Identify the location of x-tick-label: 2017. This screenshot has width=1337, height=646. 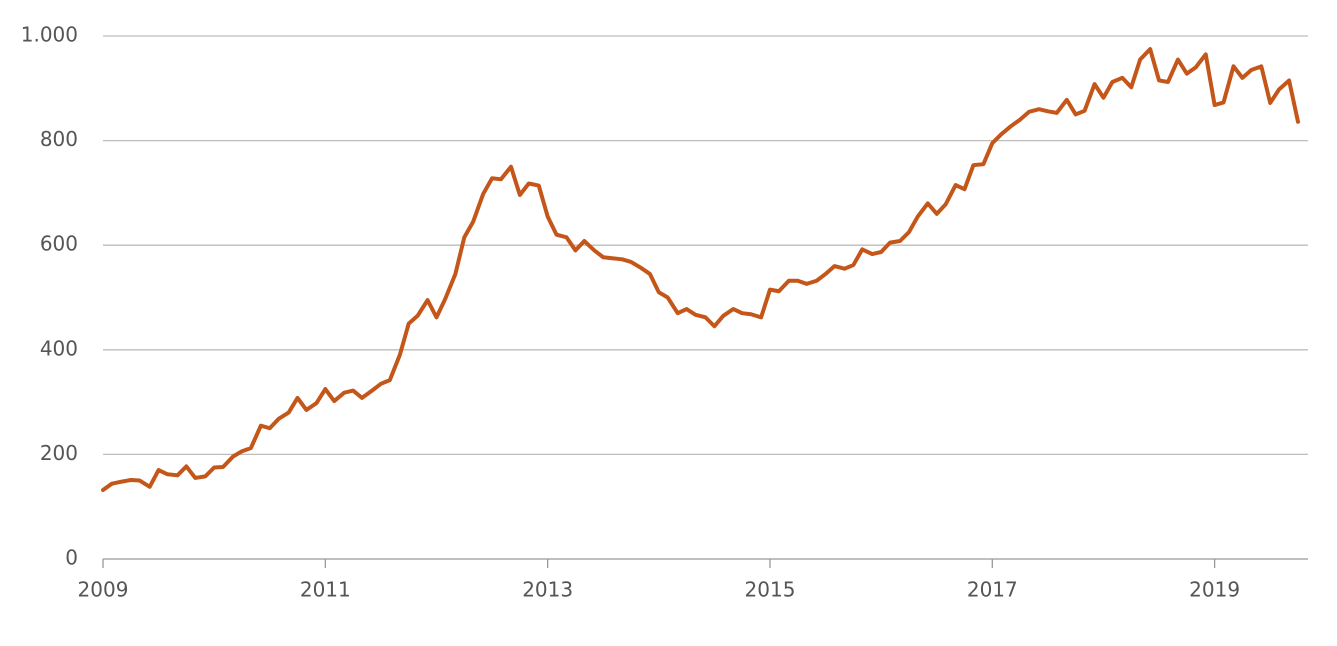
(992, 590).